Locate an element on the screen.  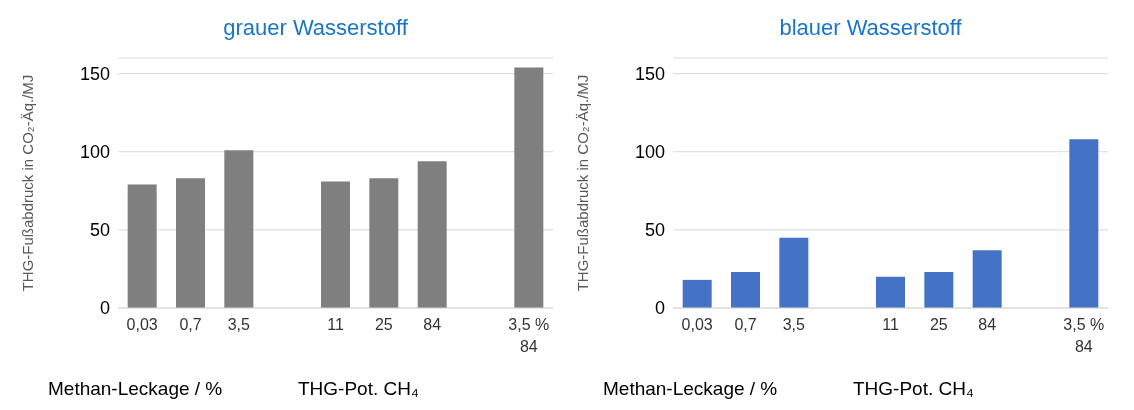
chart-title: grauer Wasserstoff is located at coordinates (315, 28).